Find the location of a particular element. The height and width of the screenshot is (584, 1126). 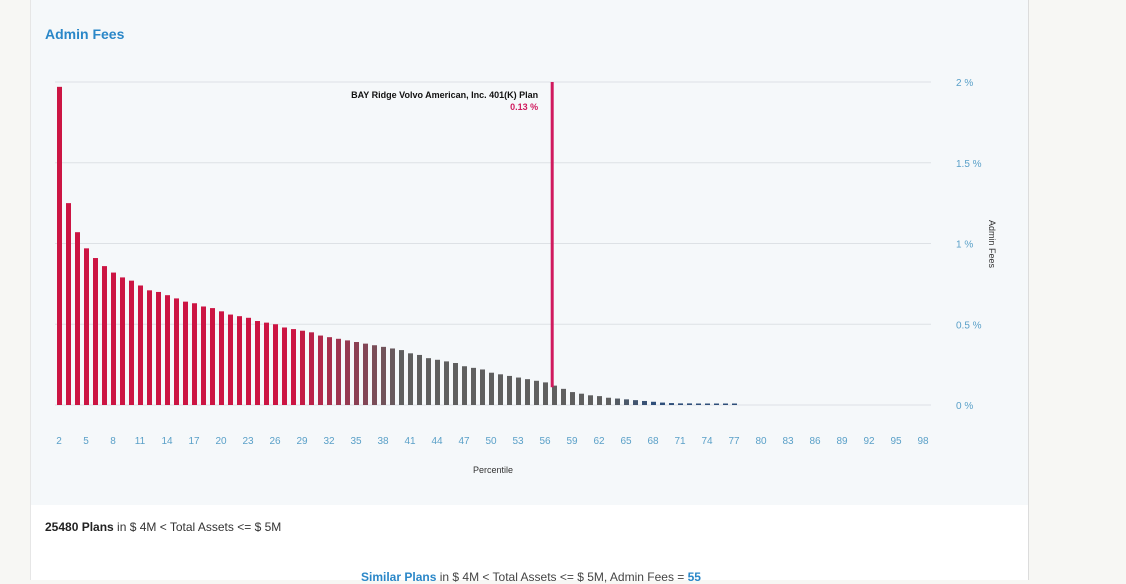

x-tick-label: 35 is located at coordinates (356, 441).